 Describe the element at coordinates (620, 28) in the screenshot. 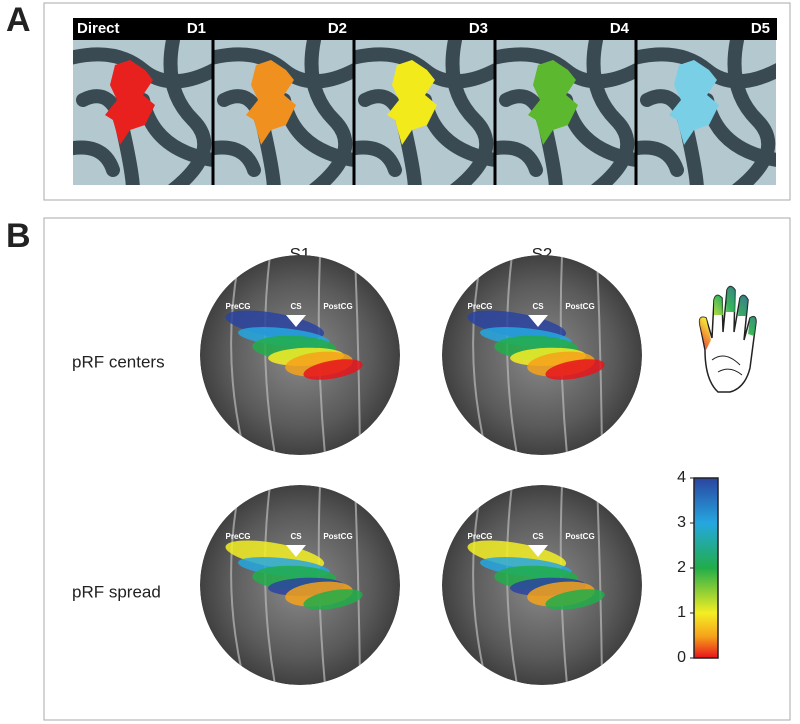

I see `digit-label: D4` at that location.